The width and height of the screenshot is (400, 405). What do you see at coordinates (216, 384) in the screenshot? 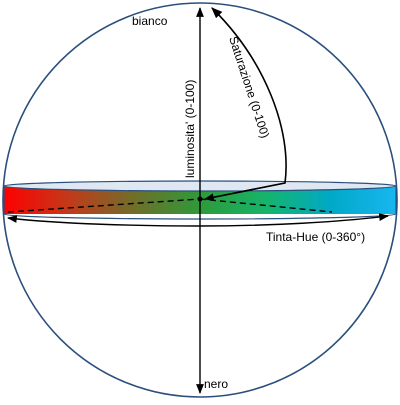
I see `label-black: nero` at bounding box center [216, 384].